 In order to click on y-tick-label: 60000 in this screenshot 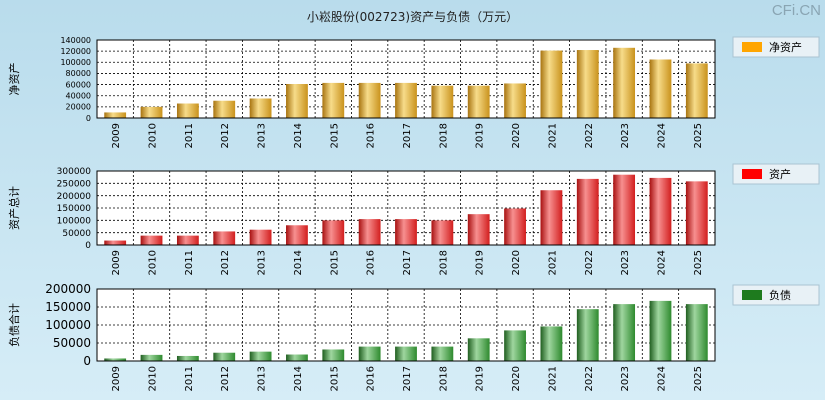, I will do `click(78, 84)`.